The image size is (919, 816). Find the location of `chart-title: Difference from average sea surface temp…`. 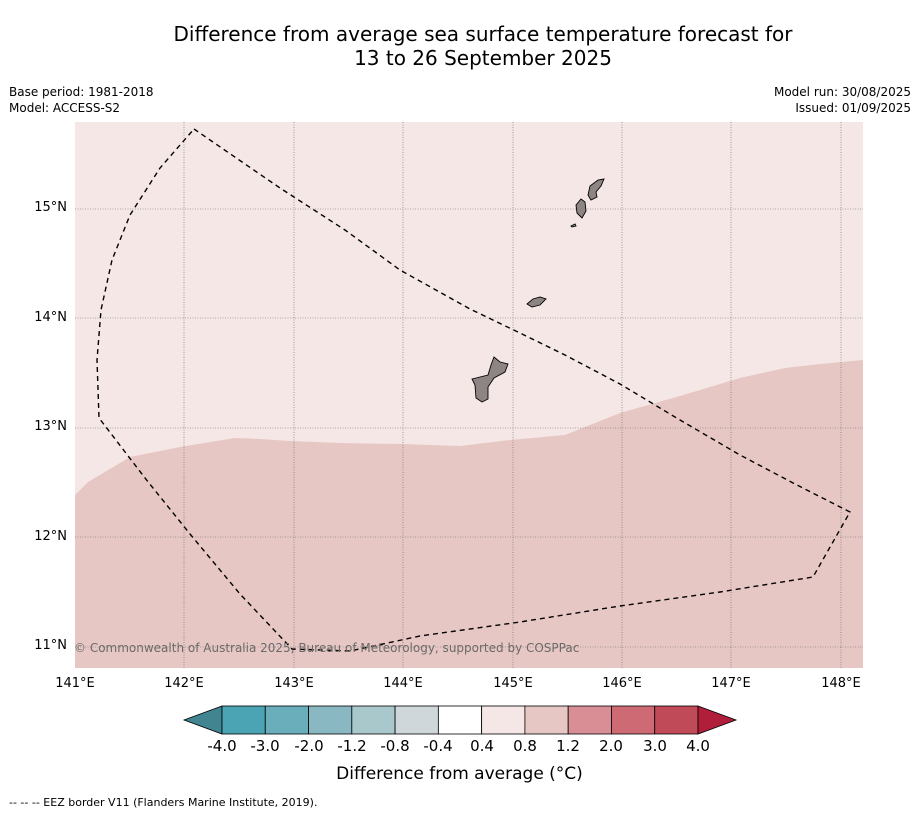

chart-title: Difference from average sea surface temp… is located at coordinates (459, 46).